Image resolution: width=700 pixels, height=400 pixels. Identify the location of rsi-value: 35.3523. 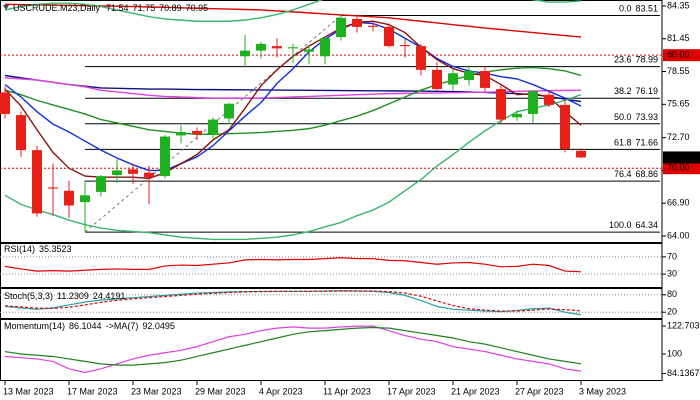
(55, 249).